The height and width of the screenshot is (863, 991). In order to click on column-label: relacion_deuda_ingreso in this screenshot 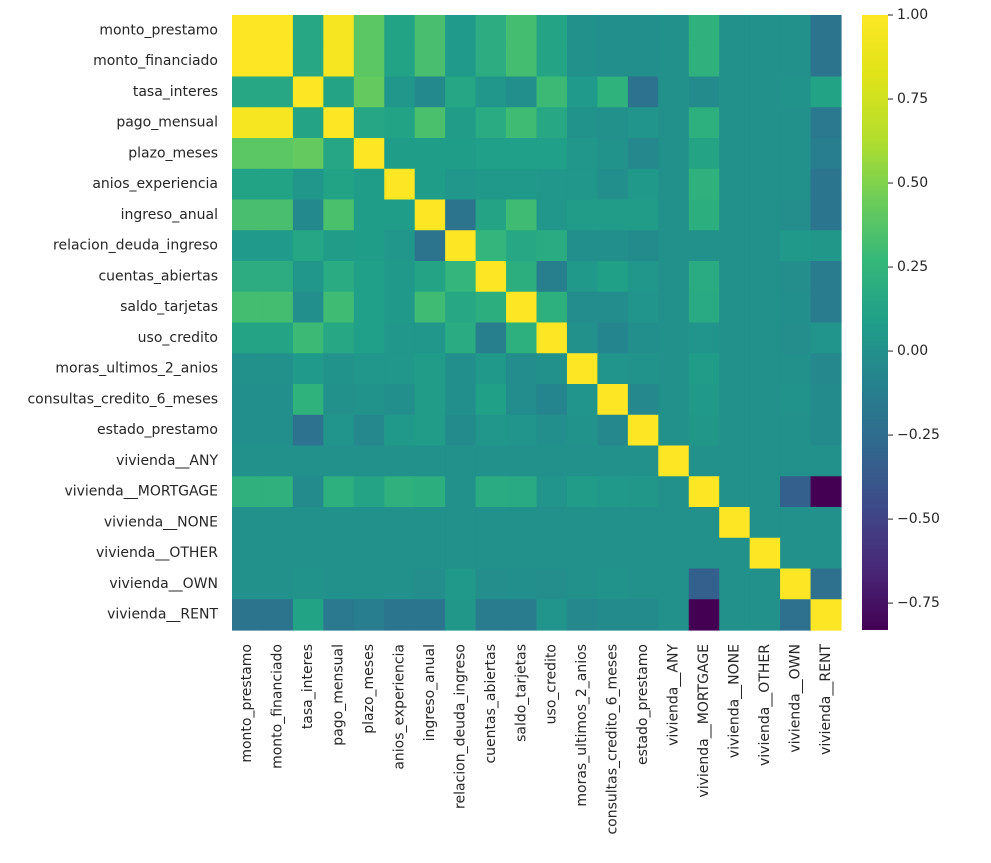, I will do `click(460, 726)`.